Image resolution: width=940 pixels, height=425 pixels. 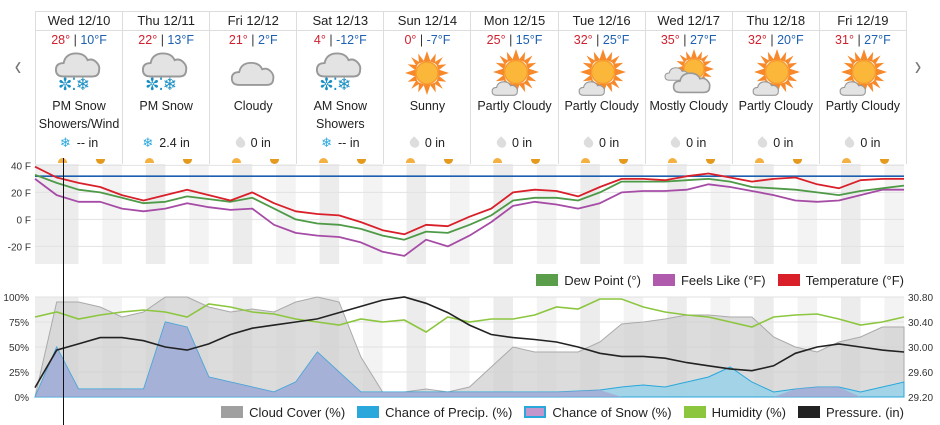 I want to click on day-column: Sun 12/14 0° | -7°F Sunny 0 in, so click(x=427, y=88).